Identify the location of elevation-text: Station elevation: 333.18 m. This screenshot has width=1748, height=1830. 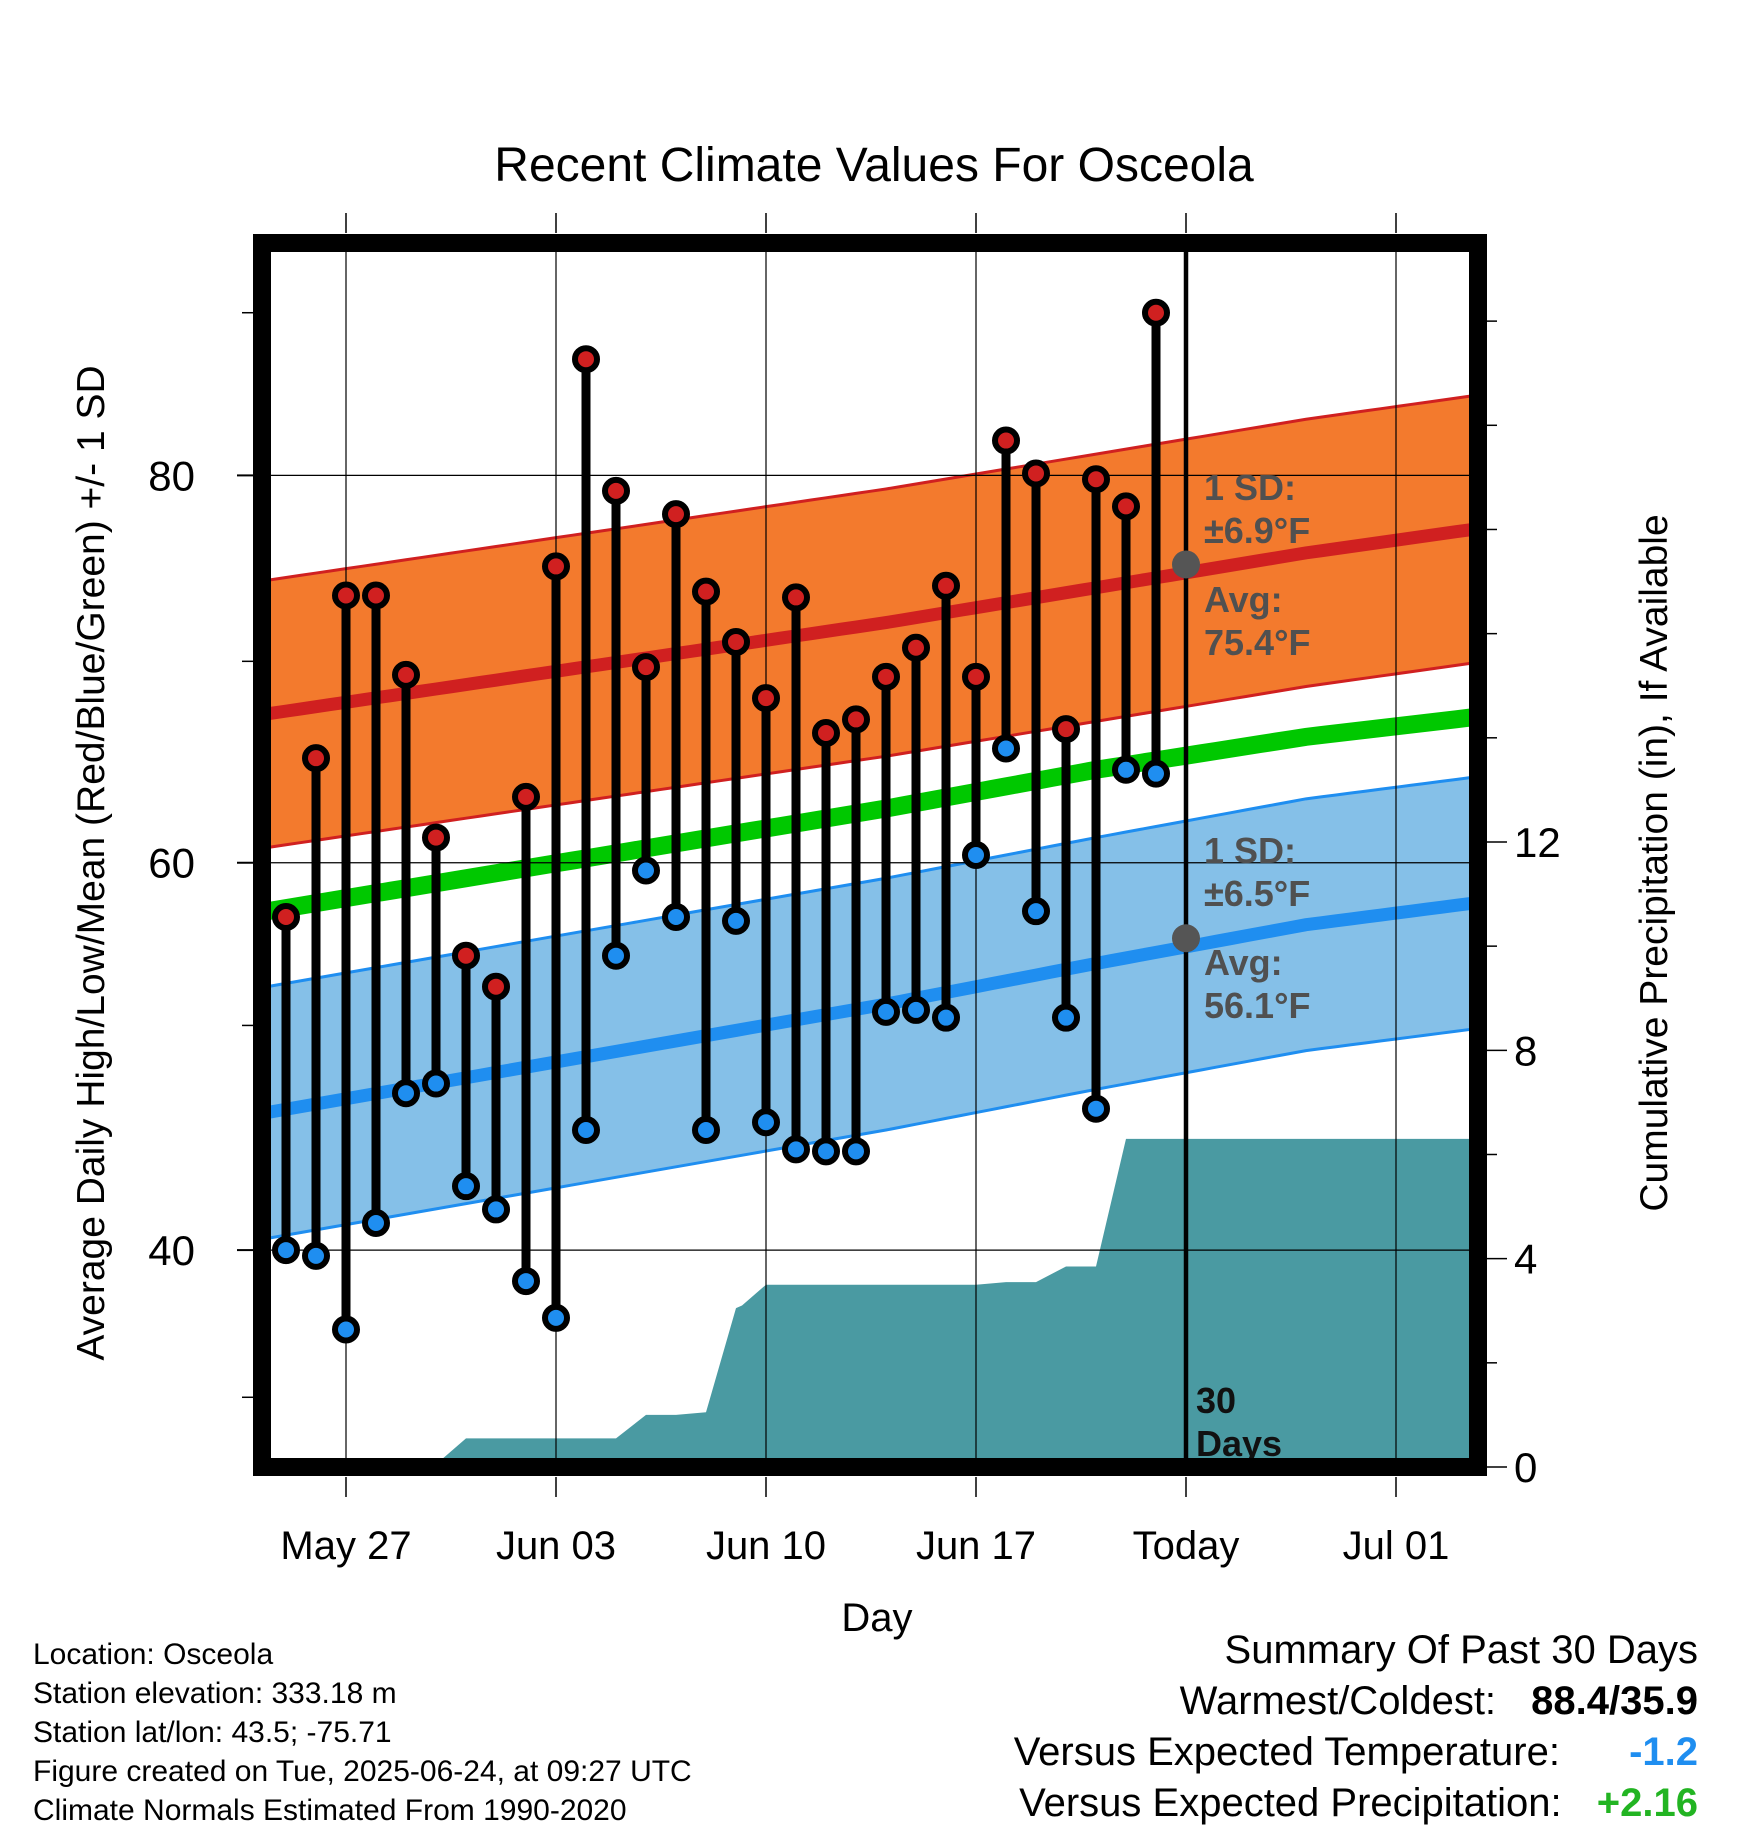
(215, 1693).